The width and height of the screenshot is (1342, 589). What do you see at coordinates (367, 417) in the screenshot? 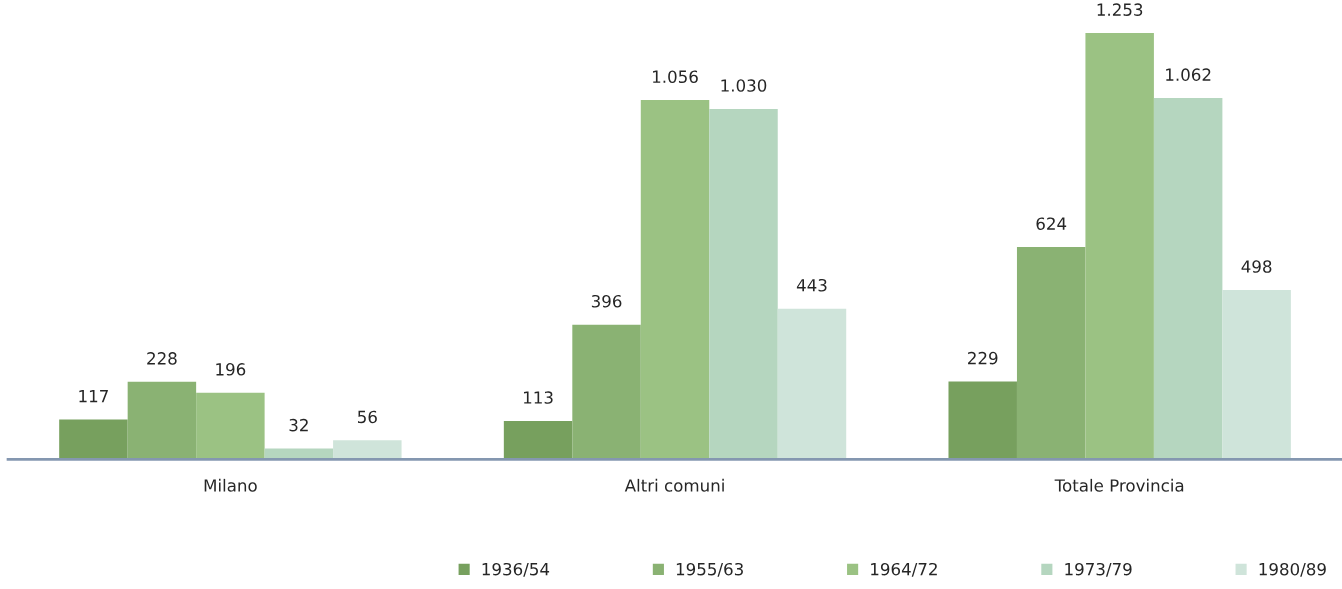
I see `data-label: 56` at bounding box center [367, 417].